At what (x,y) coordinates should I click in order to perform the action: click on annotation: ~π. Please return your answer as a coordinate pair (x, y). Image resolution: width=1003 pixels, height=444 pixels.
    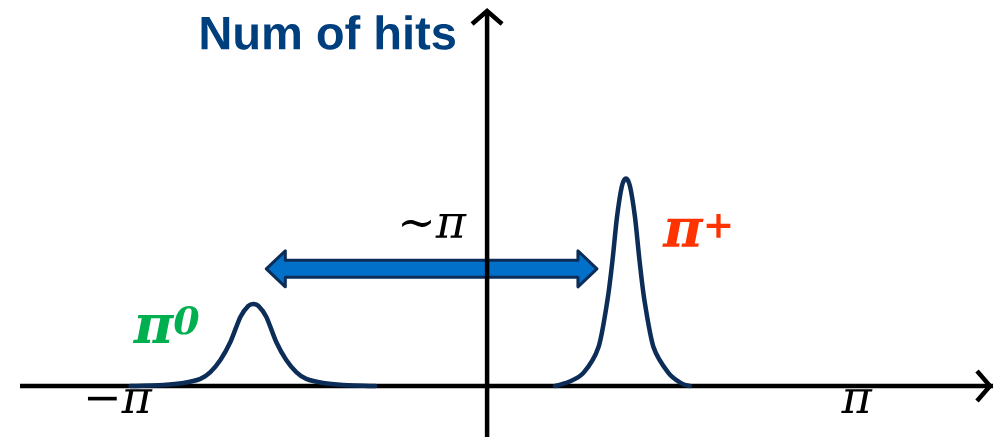
    Looking at the image, I should click on (434, 225).